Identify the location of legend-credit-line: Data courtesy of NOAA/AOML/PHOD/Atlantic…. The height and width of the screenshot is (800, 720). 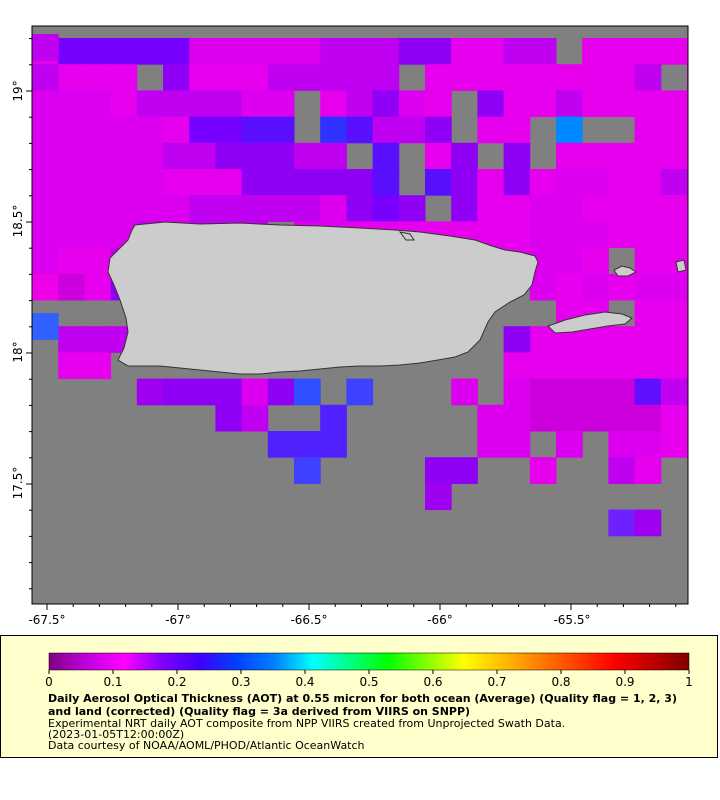
(206, 745).